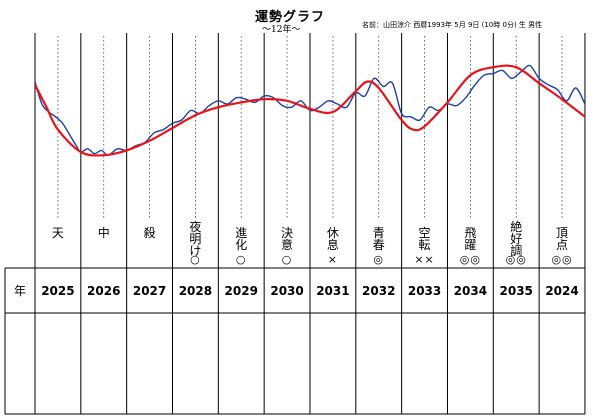 The height and width of the screenshot is (420, 600). I want to click on year-label: 2032, so click(378, 291).